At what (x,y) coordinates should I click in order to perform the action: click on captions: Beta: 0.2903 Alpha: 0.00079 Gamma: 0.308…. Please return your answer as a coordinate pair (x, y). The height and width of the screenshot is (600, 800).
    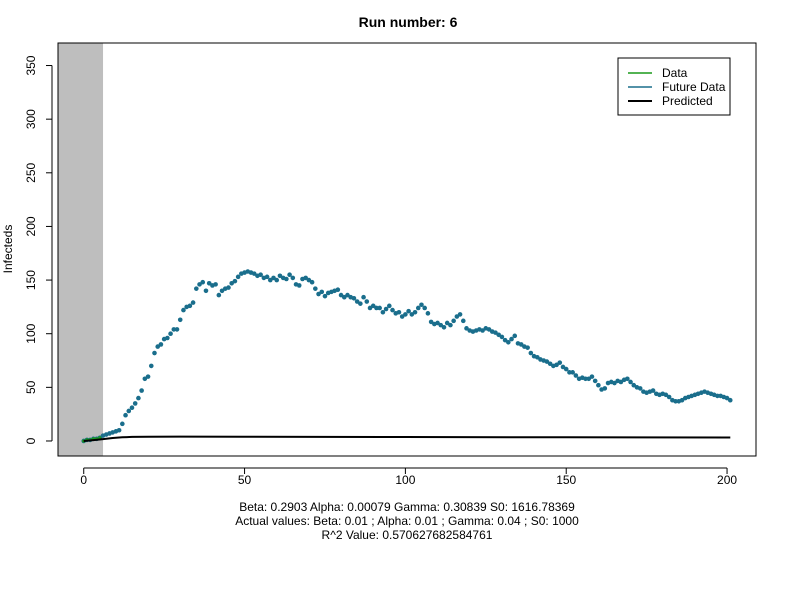
    Looking at the image, I should click on (407, 521).